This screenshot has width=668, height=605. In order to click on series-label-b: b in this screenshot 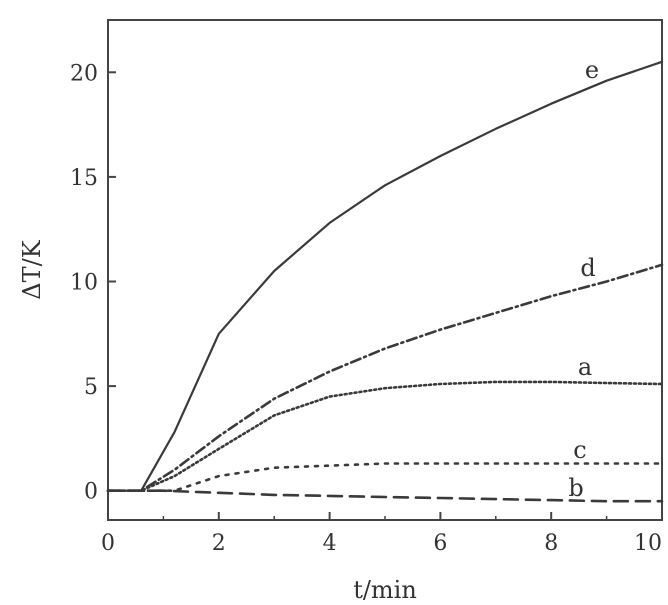, I will do `click(575, 488)`.